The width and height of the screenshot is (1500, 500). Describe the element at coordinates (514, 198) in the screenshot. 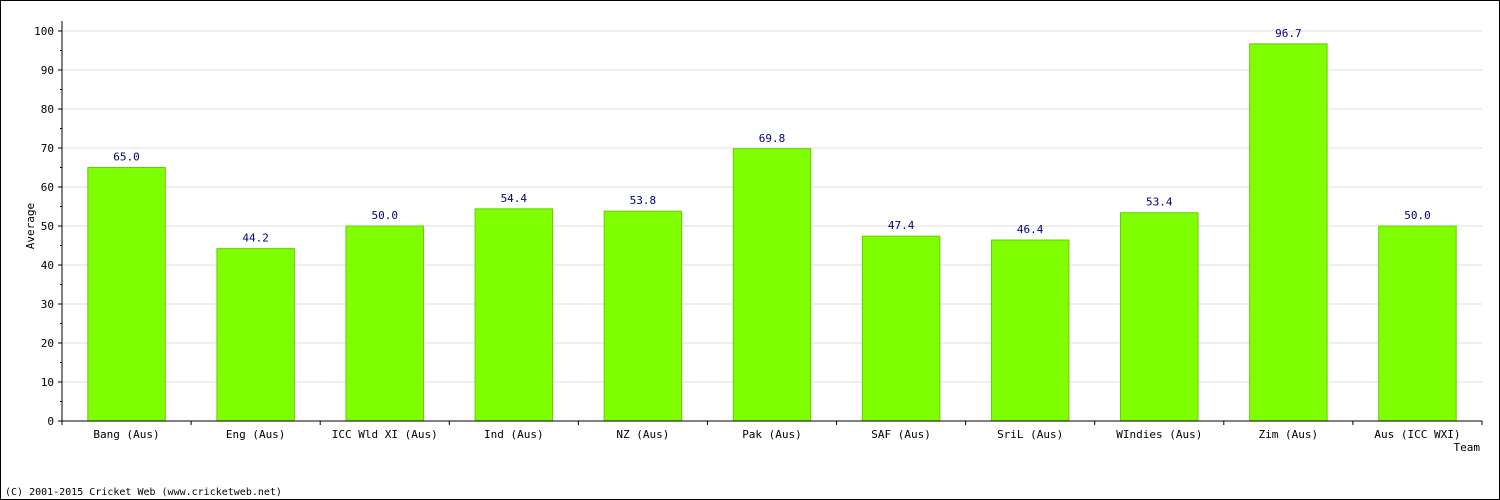

I see `bar-value-label: 54.4` at that location.